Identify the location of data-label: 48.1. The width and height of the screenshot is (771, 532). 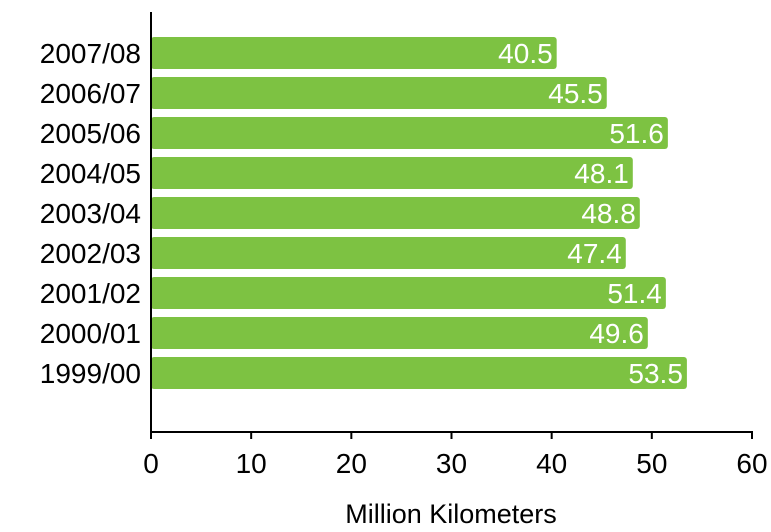
(601, 173).